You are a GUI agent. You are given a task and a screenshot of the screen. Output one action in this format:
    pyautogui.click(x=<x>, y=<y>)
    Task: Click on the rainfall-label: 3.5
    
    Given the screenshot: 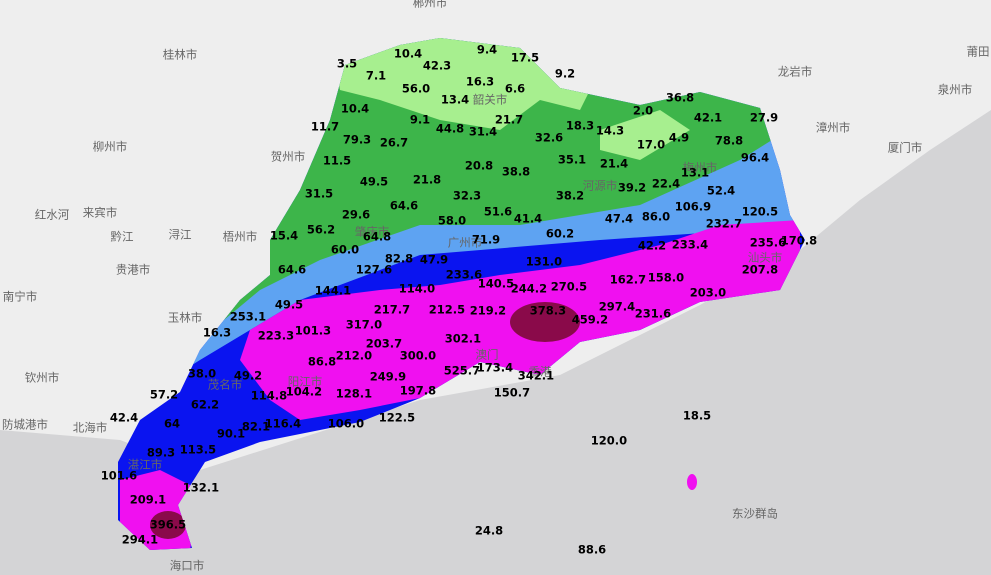 What is the action you would take?
    pyautogui.click(x=347, y=64)
    